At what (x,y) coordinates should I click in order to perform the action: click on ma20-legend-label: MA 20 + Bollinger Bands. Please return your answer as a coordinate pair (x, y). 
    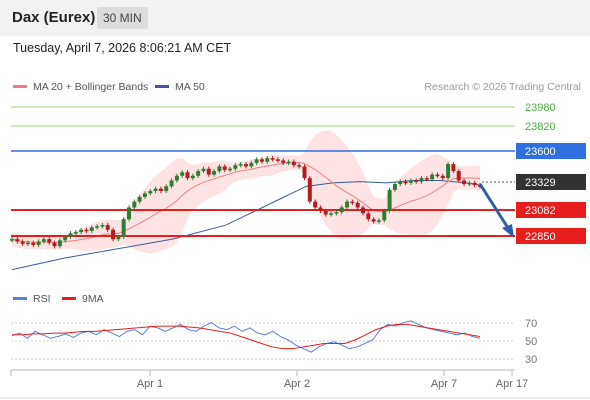
    Looking at the image, I should click on (90, 87).